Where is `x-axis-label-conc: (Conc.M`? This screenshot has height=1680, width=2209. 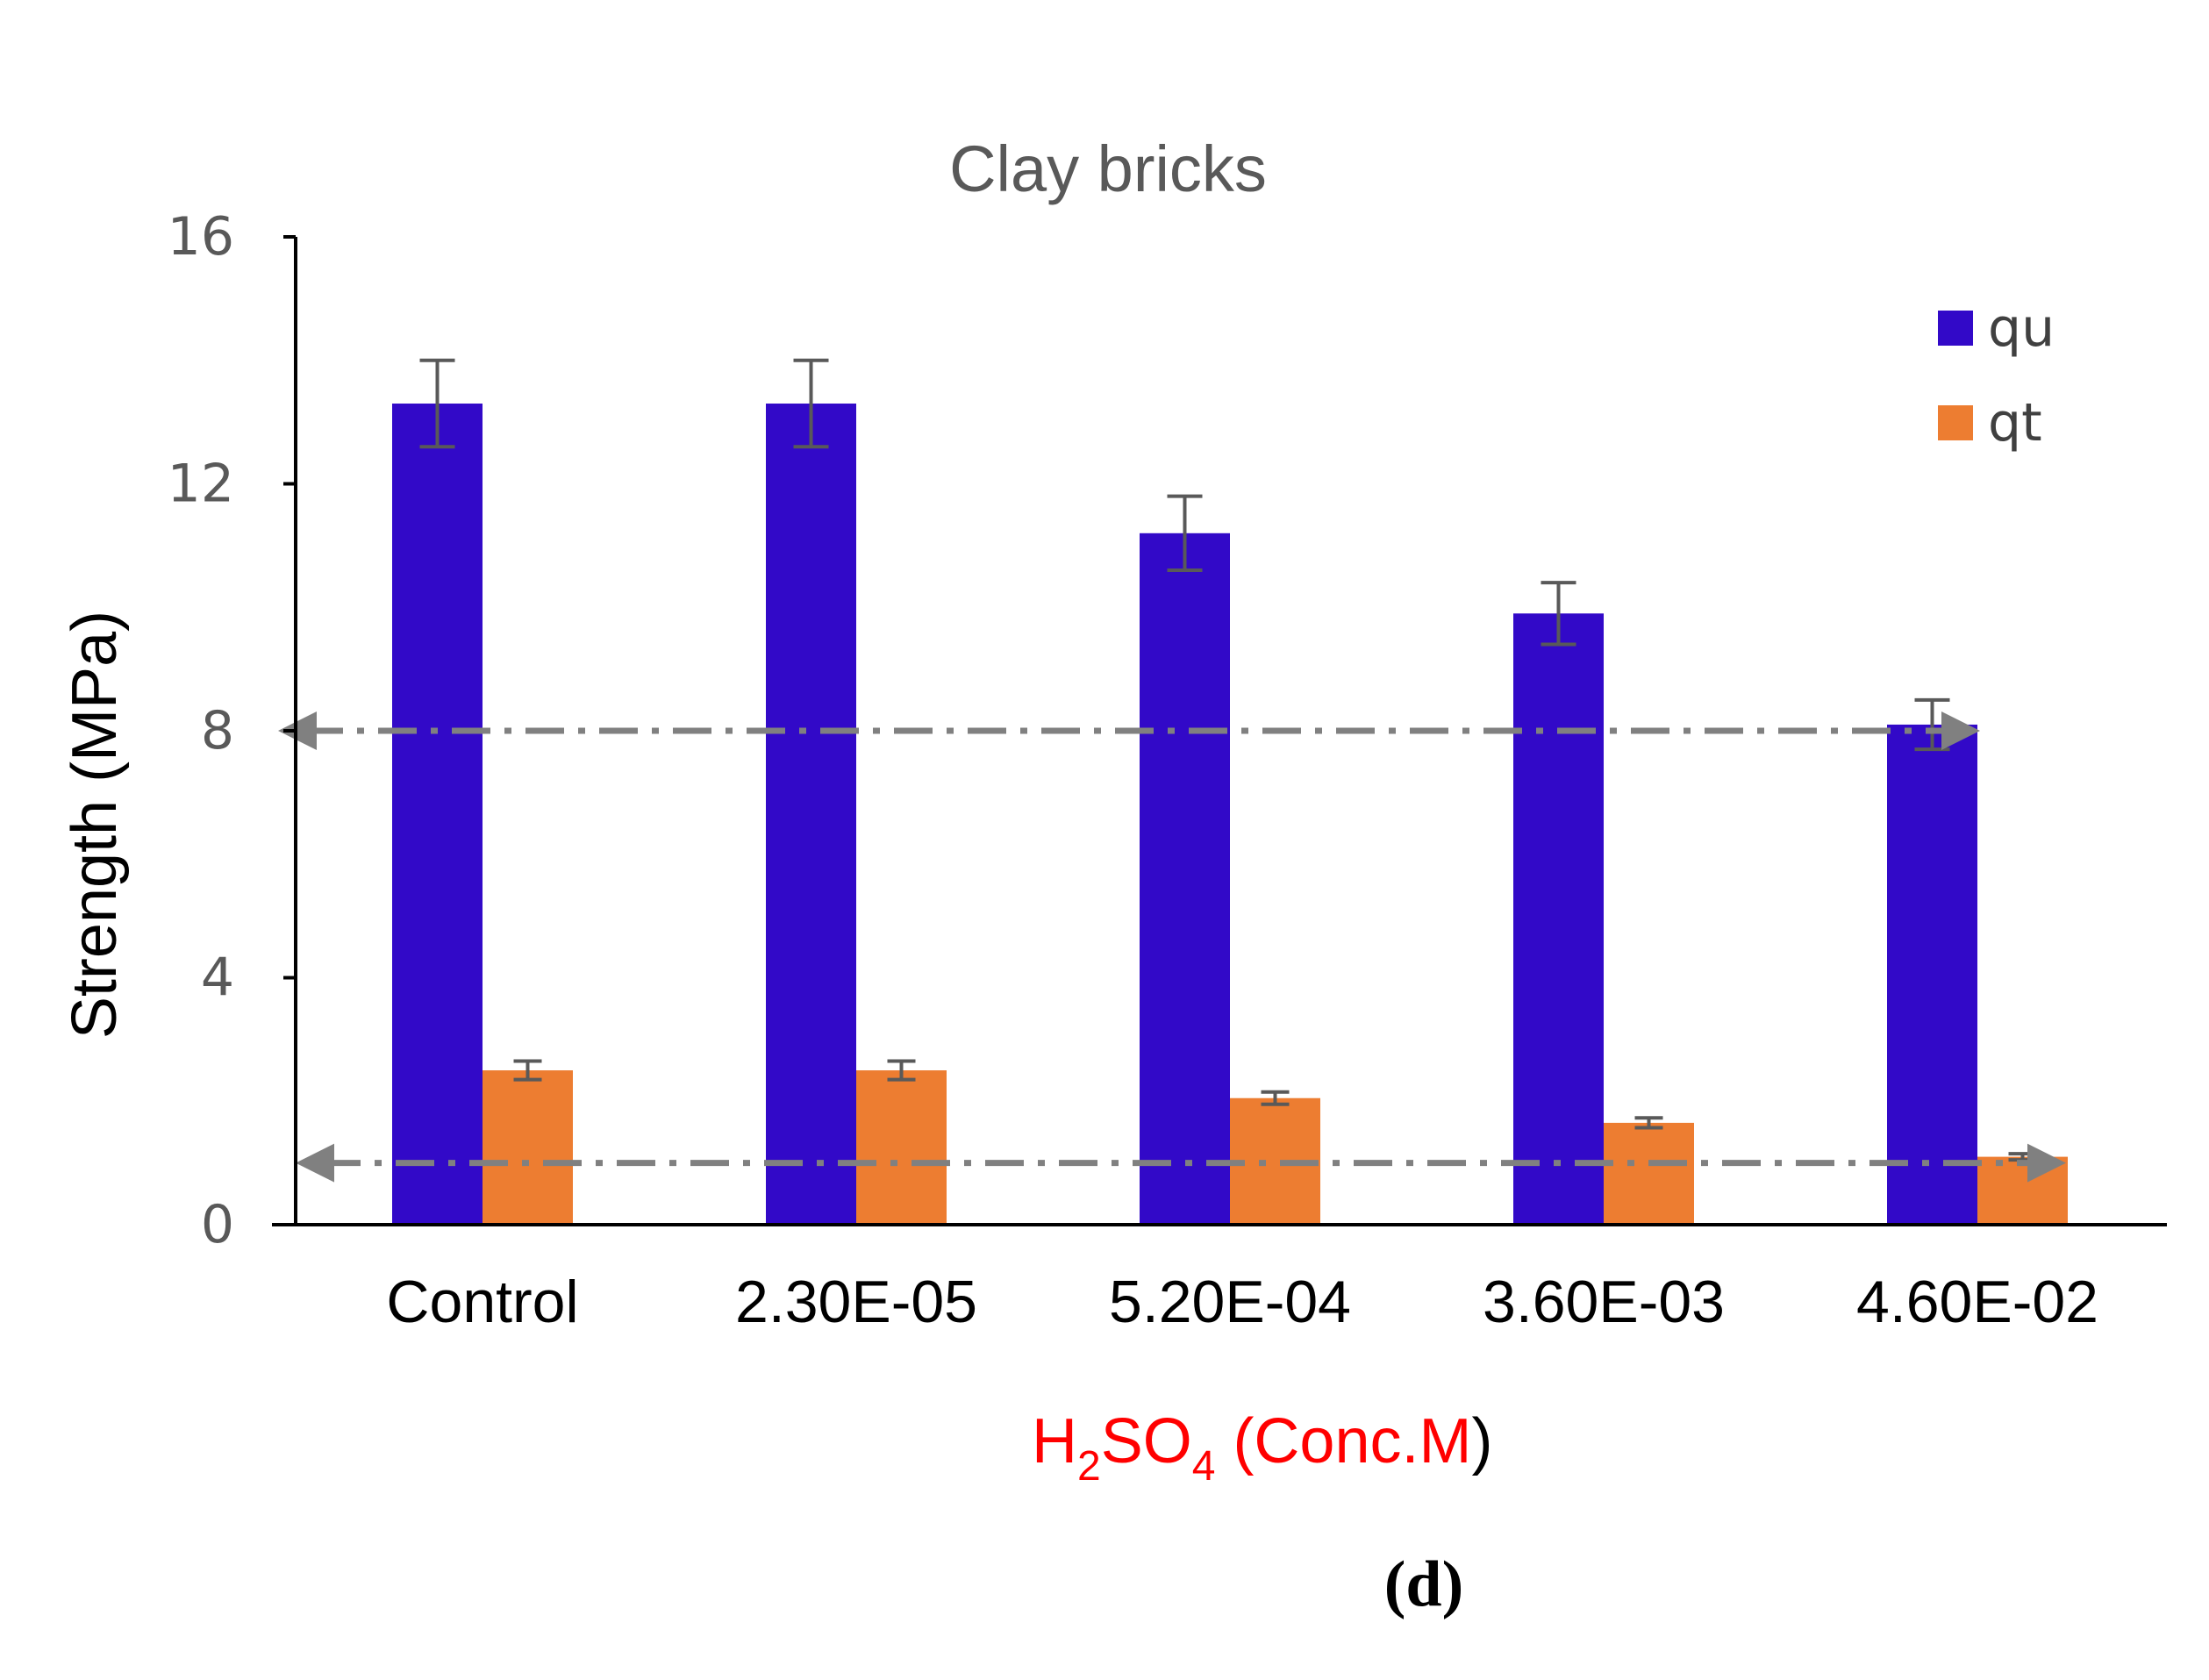
x-axis-label-conc: (Conc.M is located at coordinates (1343, 1441).